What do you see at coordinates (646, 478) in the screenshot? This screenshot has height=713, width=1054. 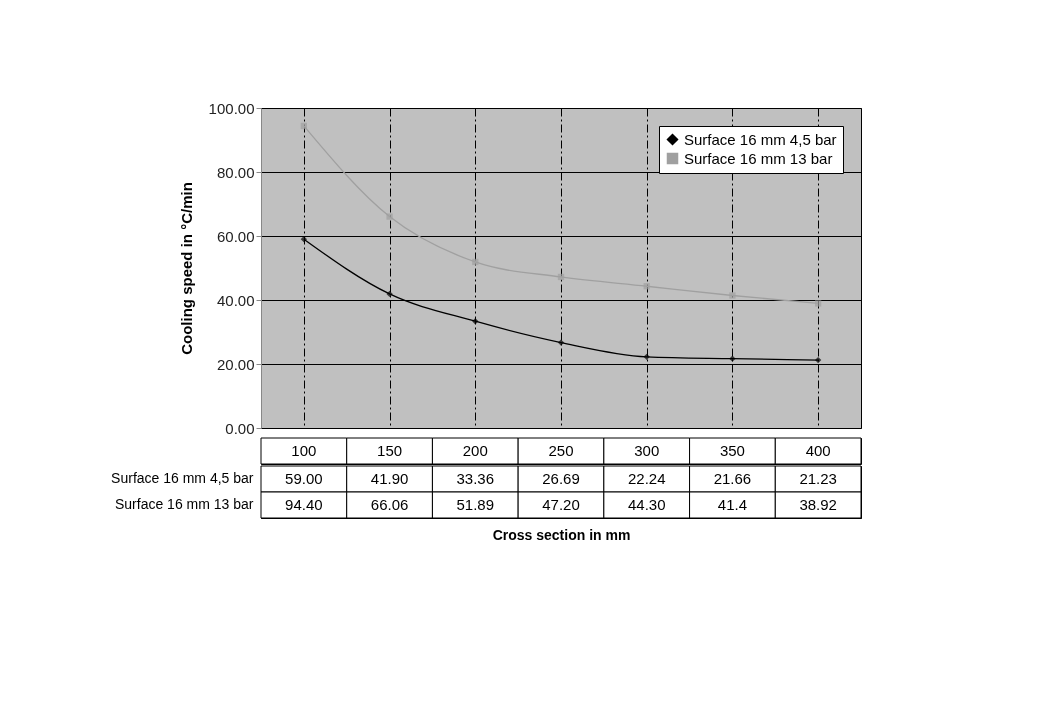 I see `data-label: 22.24` at bounding box center [646, 478].